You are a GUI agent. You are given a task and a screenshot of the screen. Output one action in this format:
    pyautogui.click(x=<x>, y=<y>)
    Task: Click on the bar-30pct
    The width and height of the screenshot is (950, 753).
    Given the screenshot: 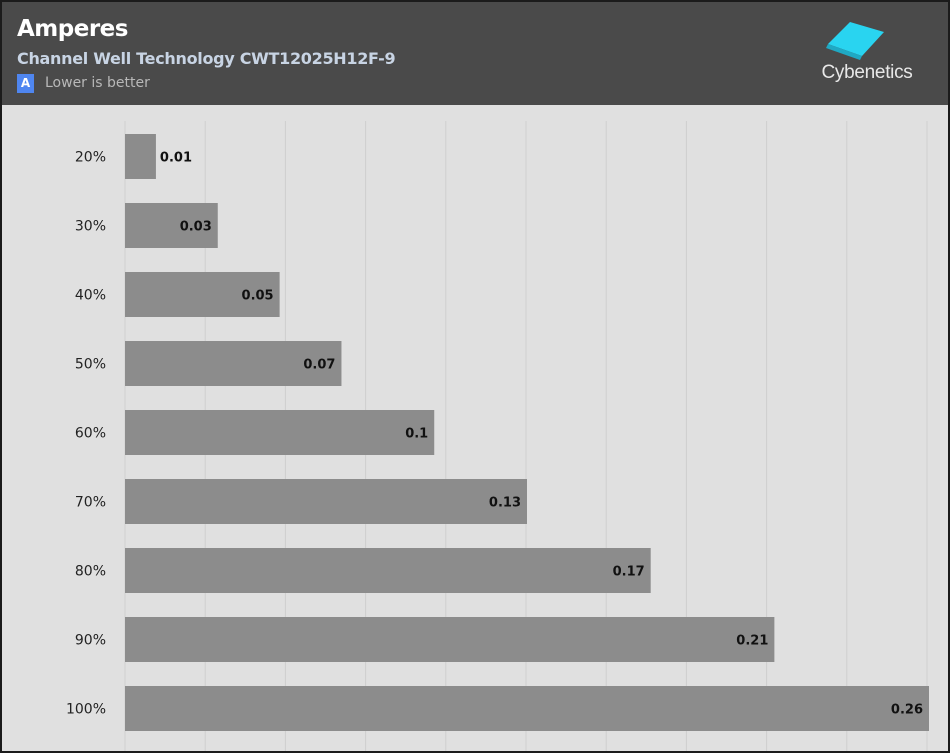 What is the action you would take?
    pyautogui.click(x=171, y=225)
    